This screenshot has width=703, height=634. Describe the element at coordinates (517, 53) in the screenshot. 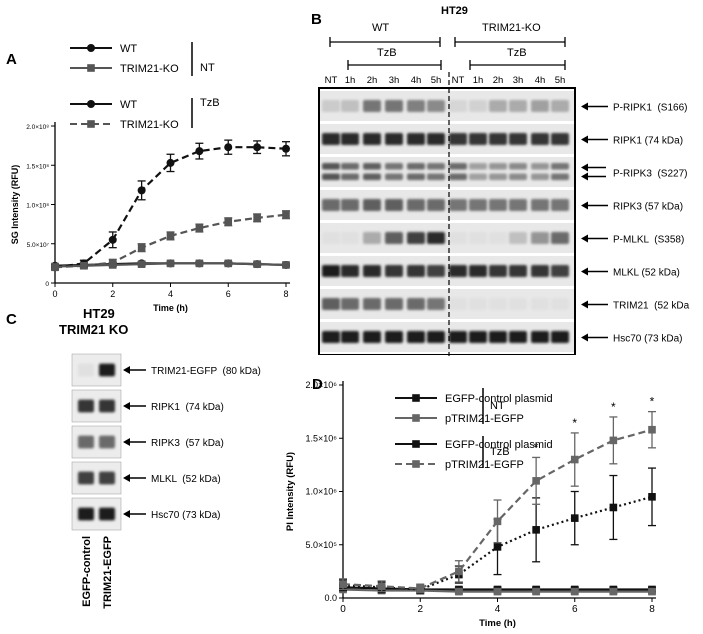

I see `panel-b-treatment-ko: TzB` at that location.